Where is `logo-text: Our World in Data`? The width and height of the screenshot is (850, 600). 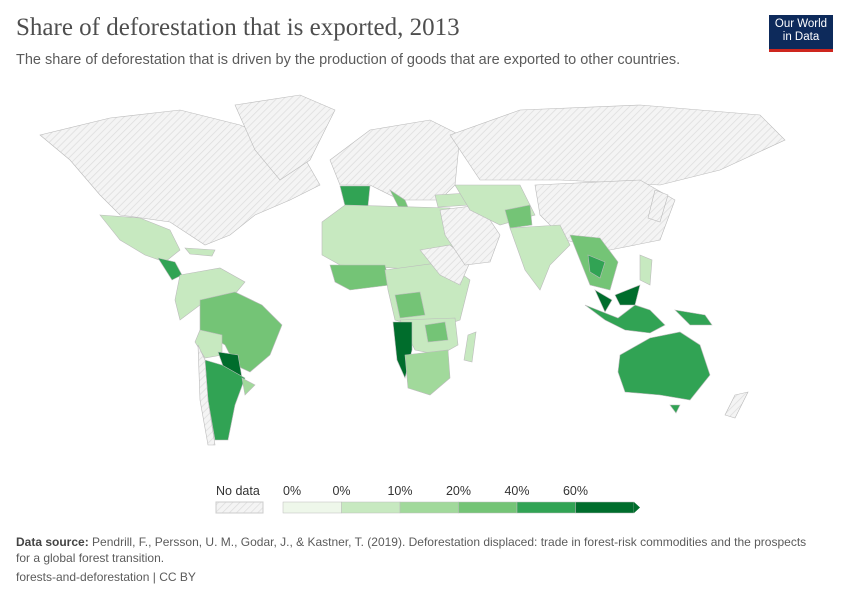 logo-text: Our World in Data is located at coordinates (801, 30).